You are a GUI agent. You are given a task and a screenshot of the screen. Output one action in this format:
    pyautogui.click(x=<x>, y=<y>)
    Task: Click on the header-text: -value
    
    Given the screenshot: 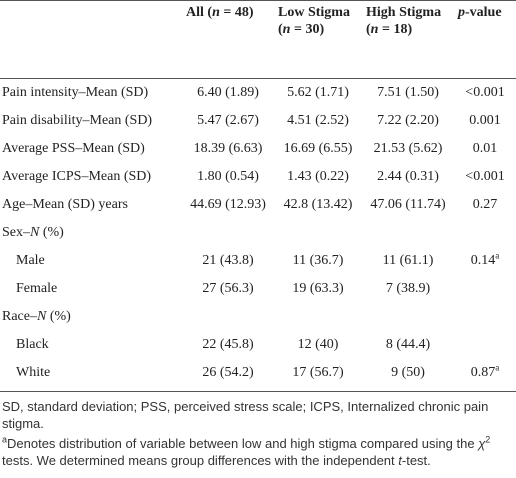 What is the action you would take?
    pyautogui.click(x=483, y=12)
    